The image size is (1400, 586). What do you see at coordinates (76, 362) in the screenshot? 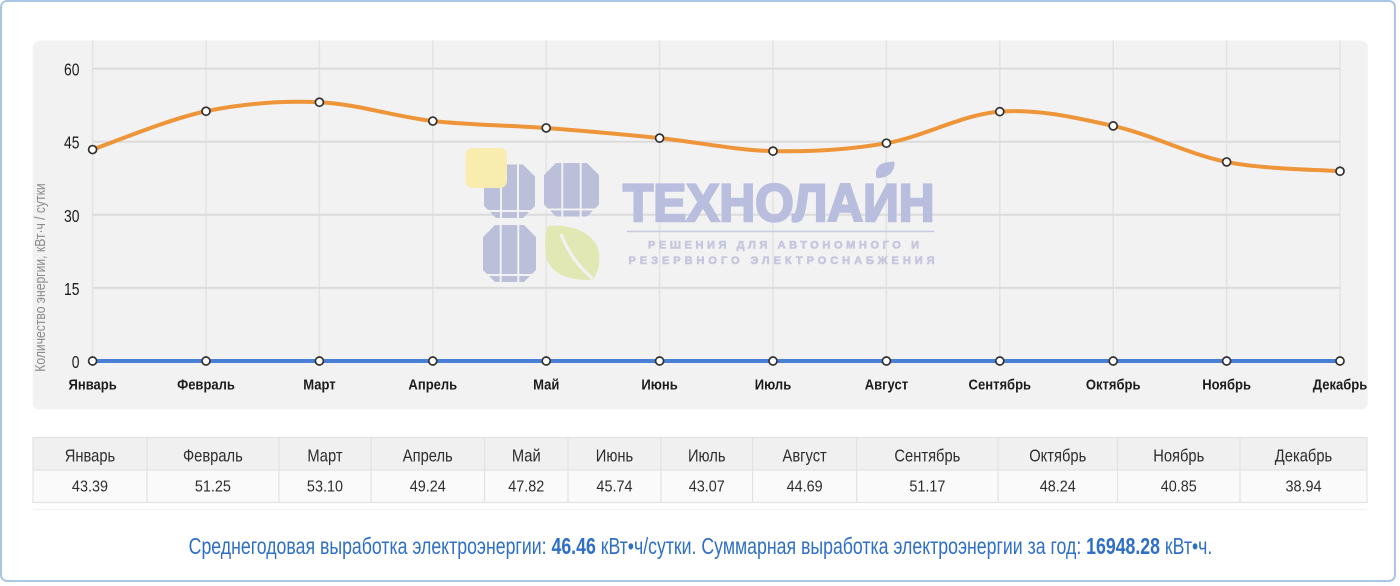
I see `svg-text: 0` at bounding box center [76, 362].